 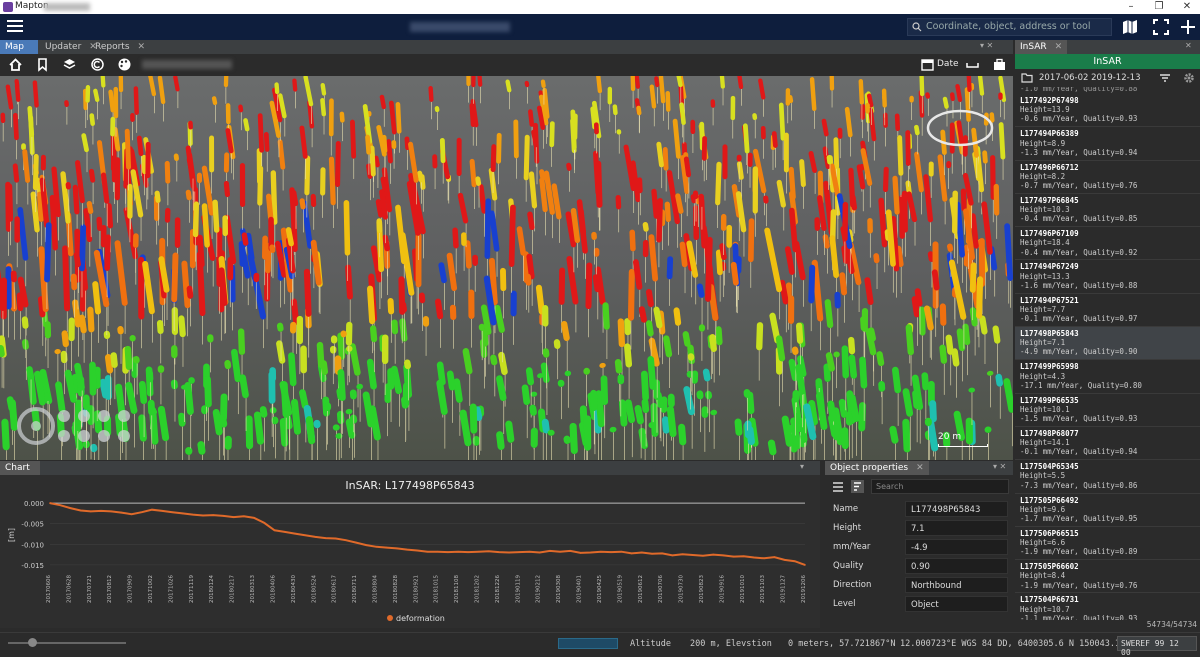 I want to click on prop-value: -4.9, so click(x=956, y=547).